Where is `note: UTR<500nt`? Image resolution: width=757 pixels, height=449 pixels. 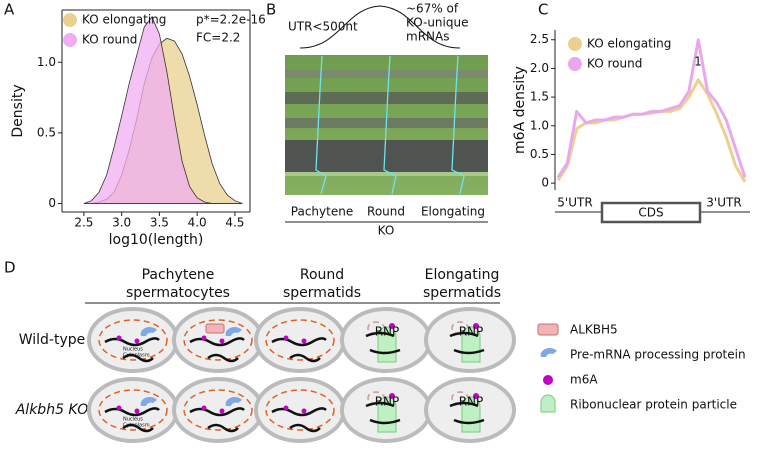 note: UTR<500nt is located at coordinates (323, 27).